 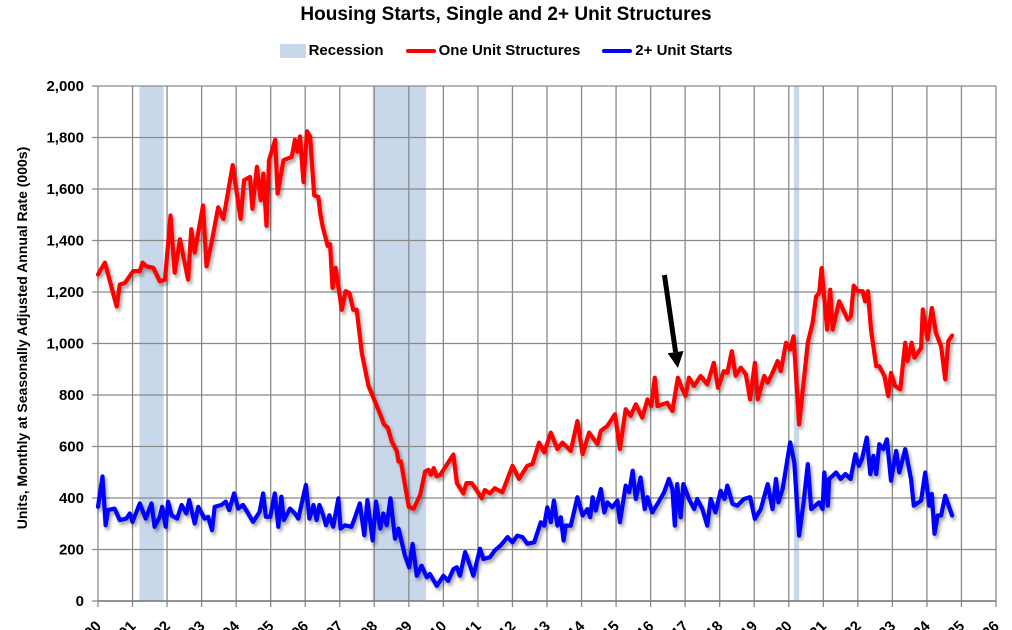 I want to click on x-tick-label: 07, so click(x=335, y=624).